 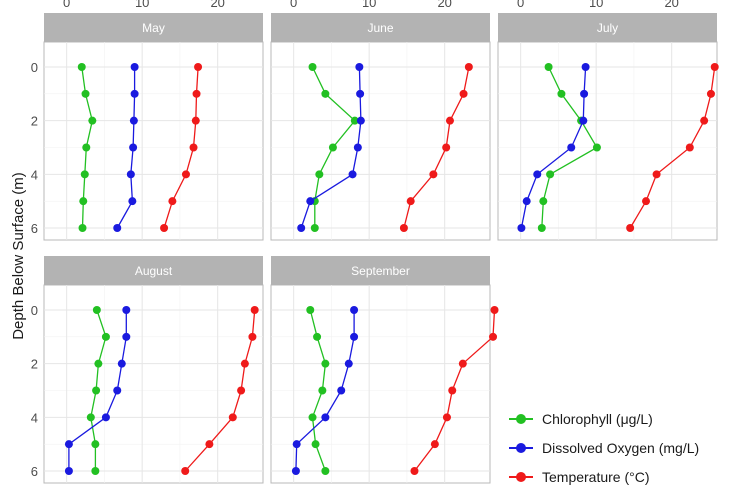 I want to click on facet-title: August, so click(x=154, y=271).